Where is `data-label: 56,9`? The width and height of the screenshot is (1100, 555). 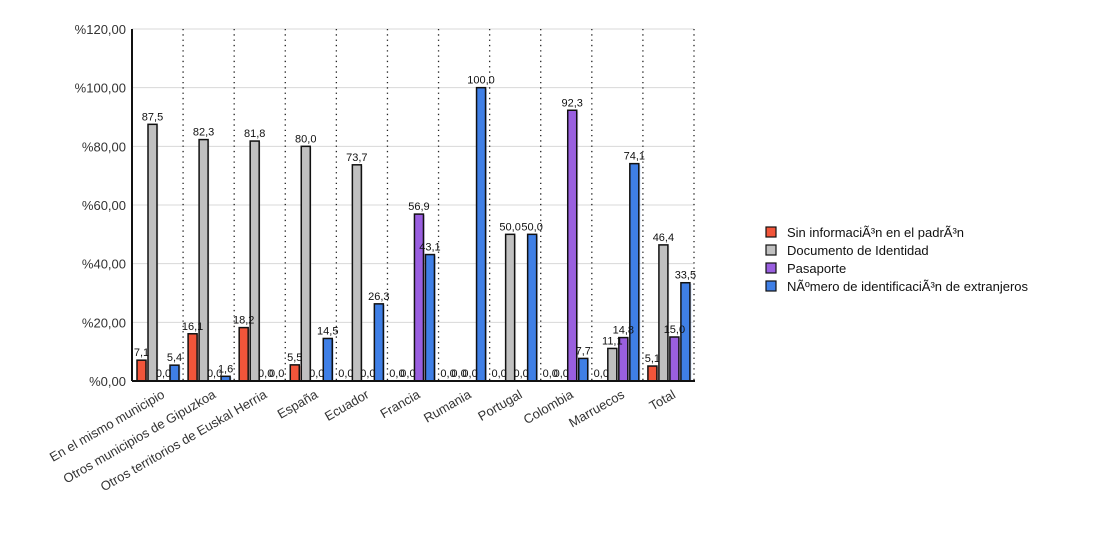 data-label: 56,9 is located at coordinates (418, 207).